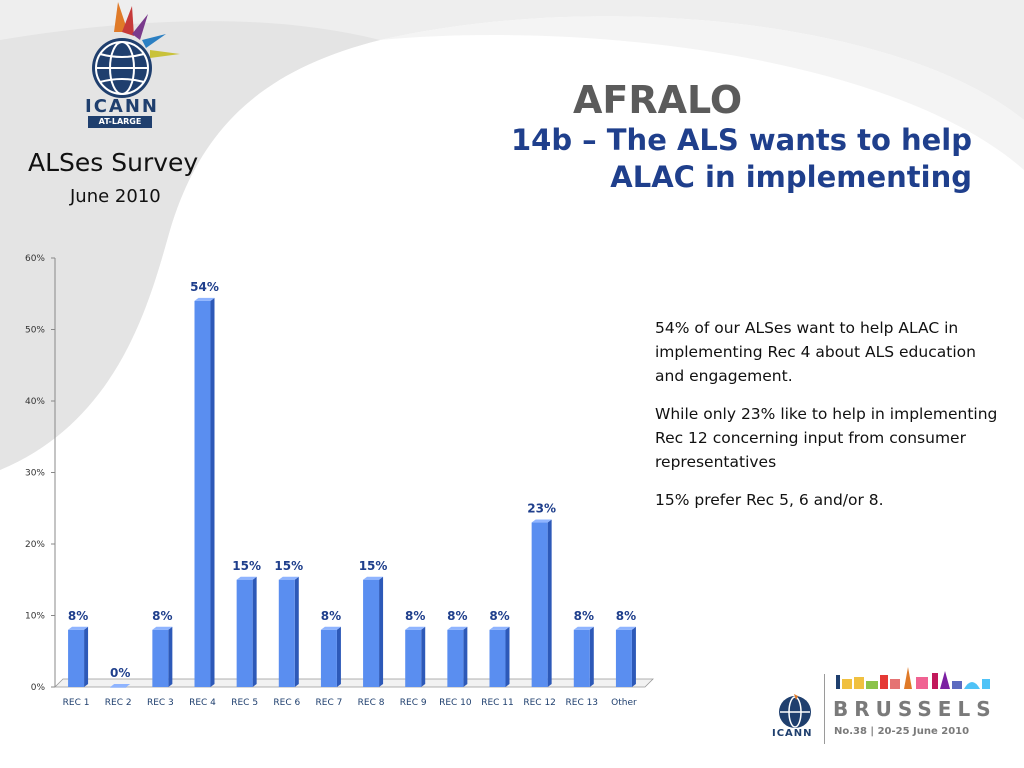  Describe the element at coordinates (902, 731) in the screenshot. I see `footer-meeting-info: No.38 | 20-25 June 2010` at that location.